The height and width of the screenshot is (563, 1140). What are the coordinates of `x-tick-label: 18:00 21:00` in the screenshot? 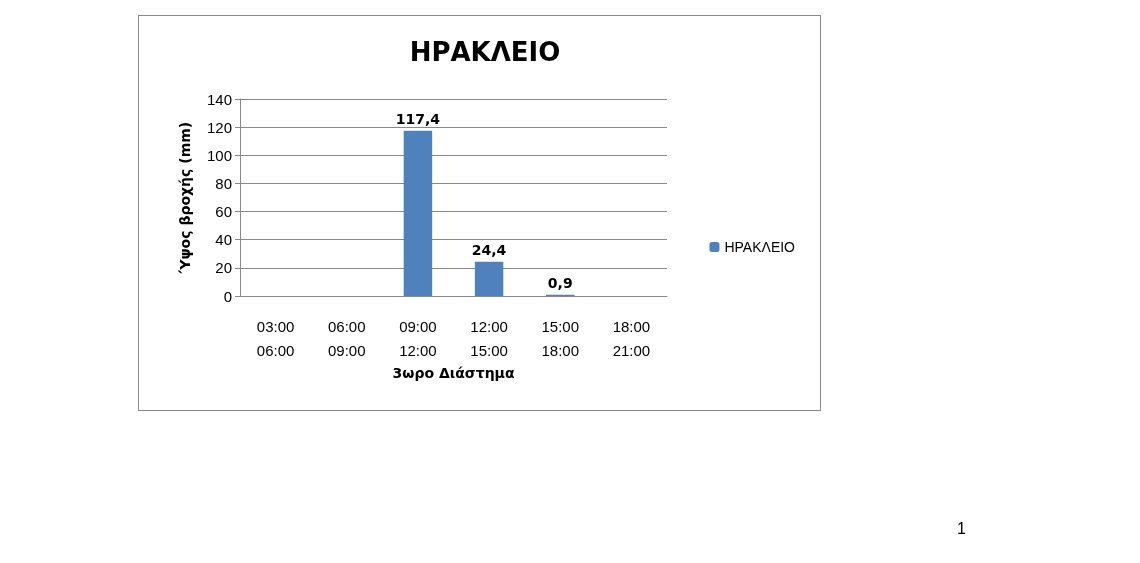 It's located at (631, 338).